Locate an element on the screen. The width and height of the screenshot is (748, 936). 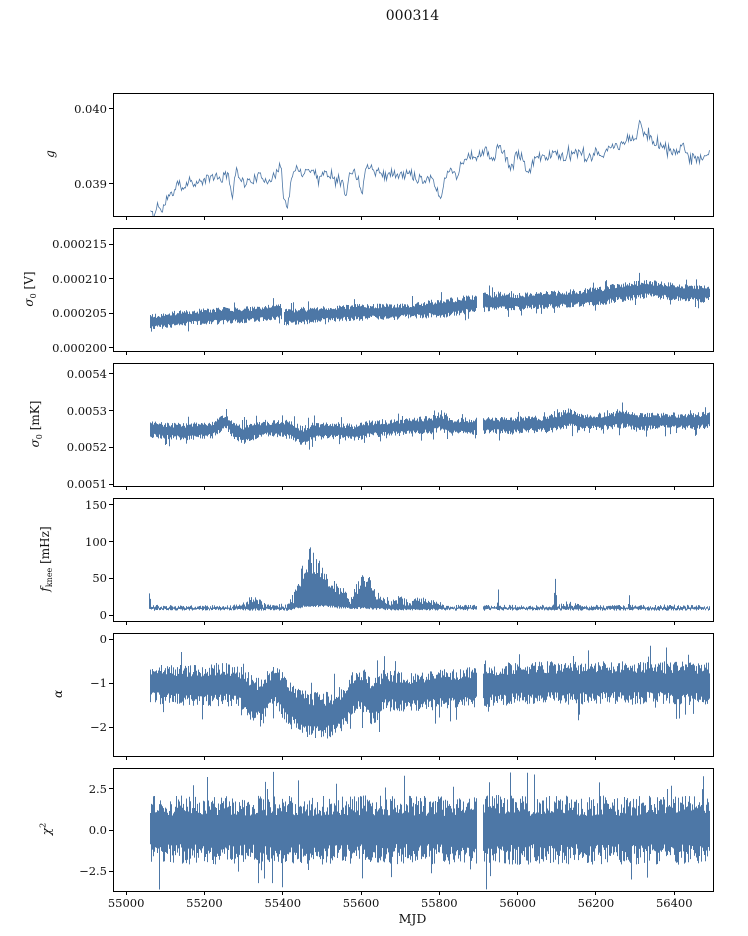
subplot-g: 0.040 0.039 is located at coordinates (394, 156).